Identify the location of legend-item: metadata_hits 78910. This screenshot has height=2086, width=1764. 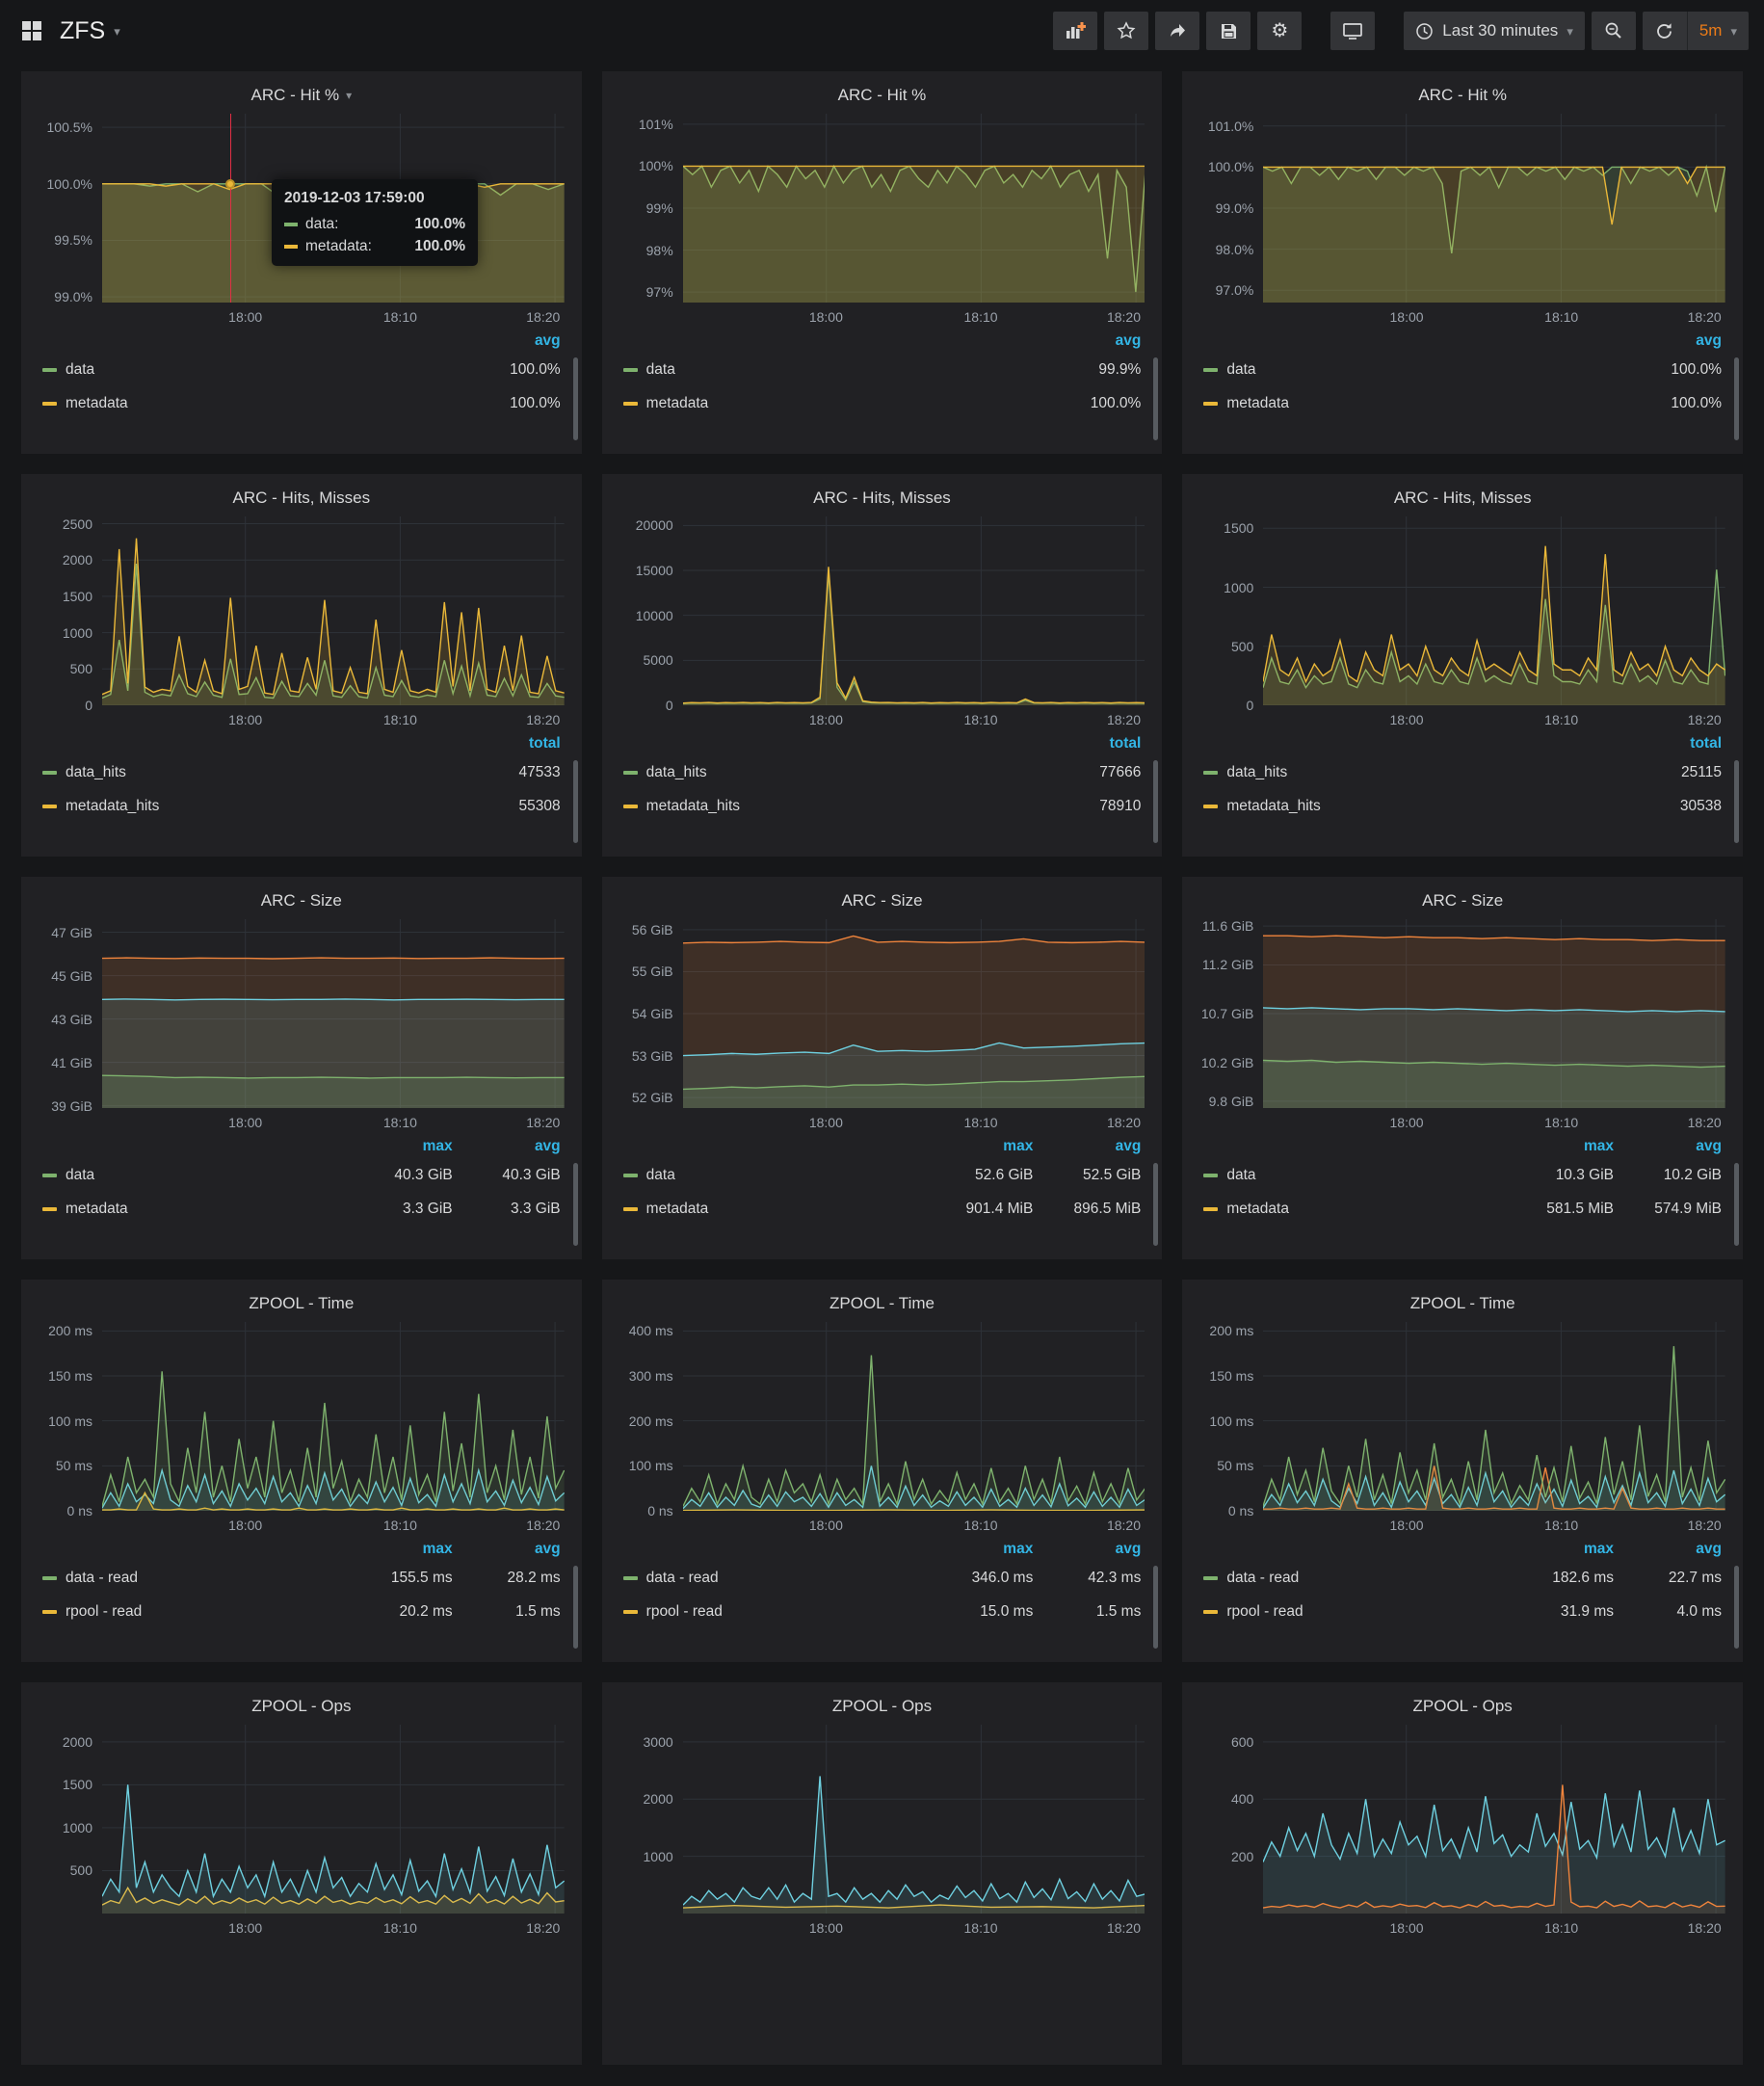
(881, 806).